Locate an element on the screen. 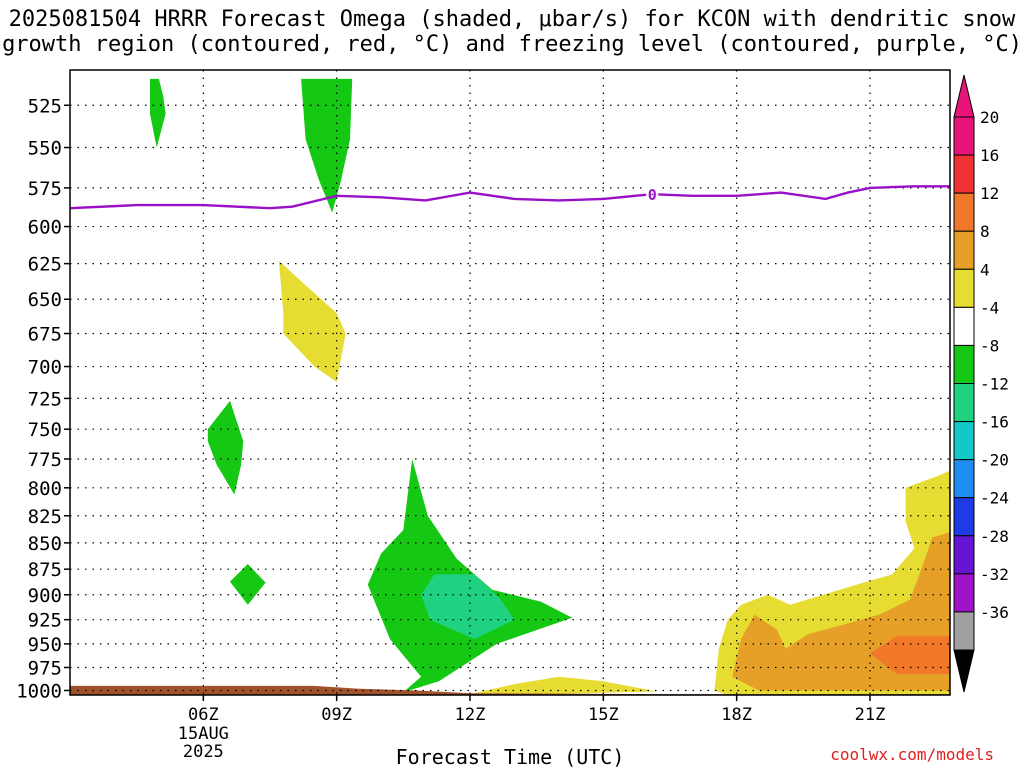  y-tick-label: 775 is located at coordinates (45, 460).